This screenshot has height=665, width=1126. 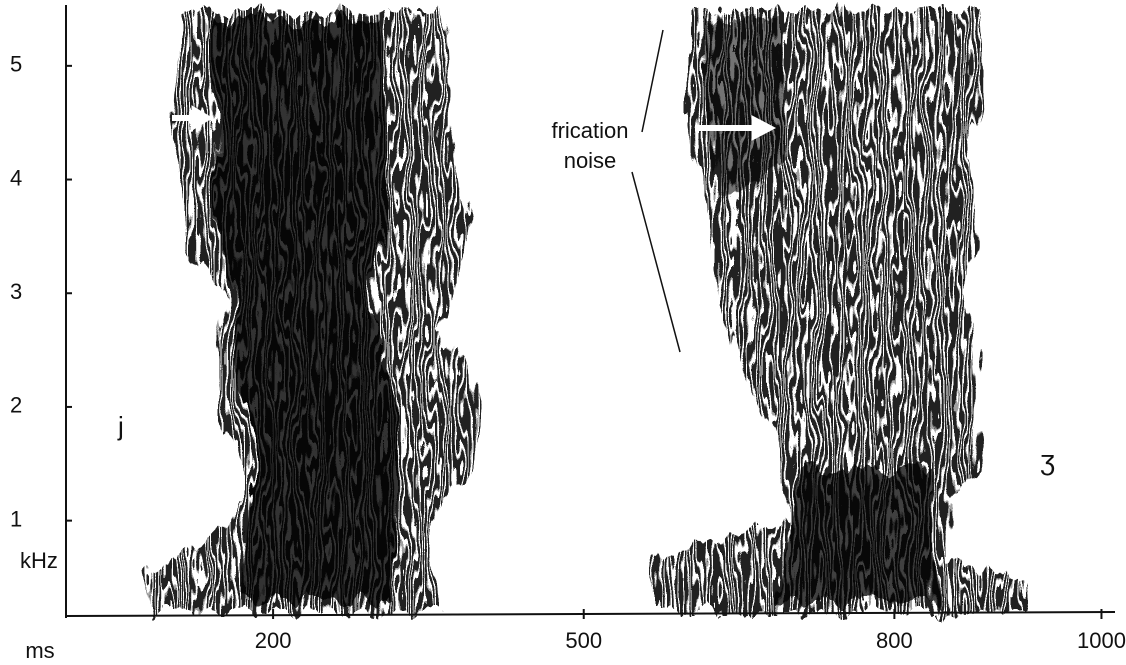 I want to click on y-axis-label: kHz, so click(x=39, y=560).